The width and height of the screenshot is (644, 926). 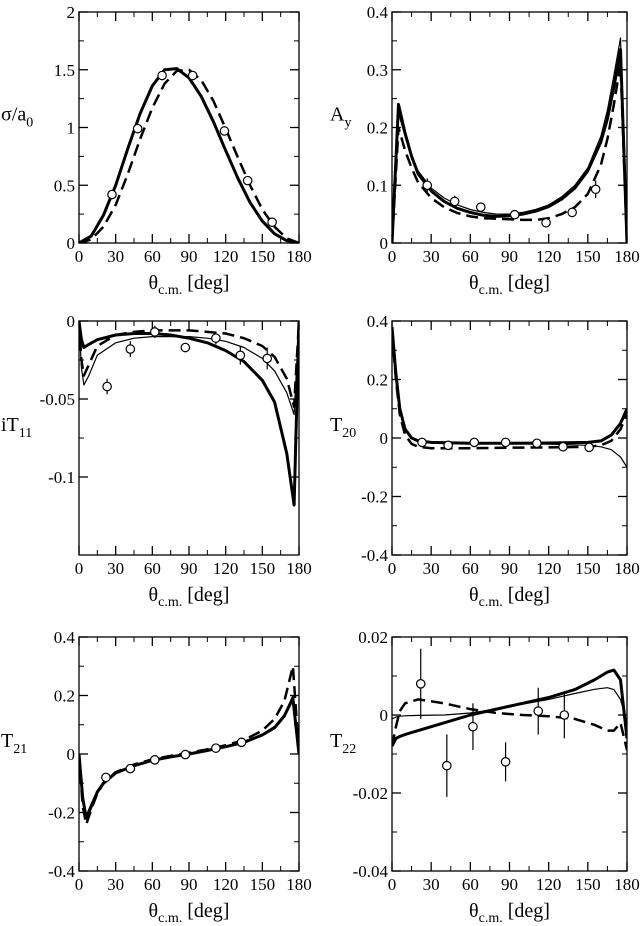 What do you see at coordinates (71, 12) in the screenshot?
I see `y-tick-label: 2` at bounding box center [71, 12].